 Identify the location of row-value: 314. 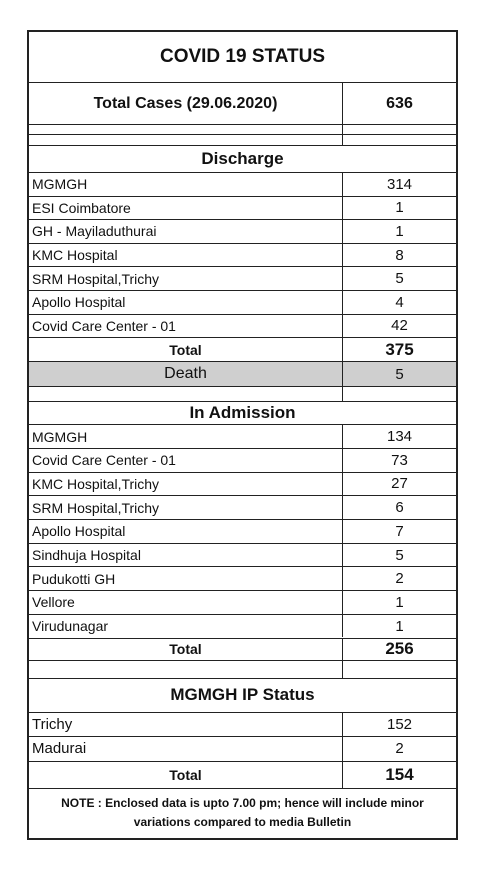
(399, 184).